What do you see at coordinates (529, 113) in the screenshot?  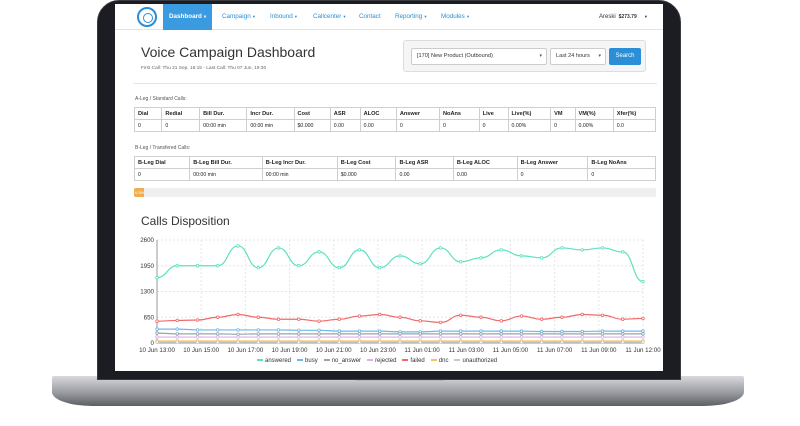 I see `aleg-header-cell: Live(%)` at bounding box center [529, 113].